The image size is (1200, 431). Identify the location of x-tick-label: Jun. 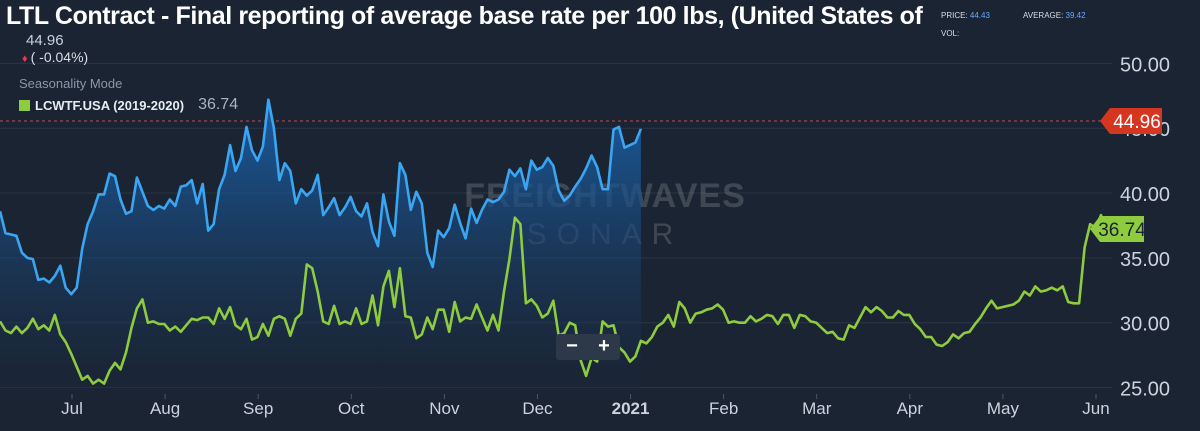
(1095, 408).